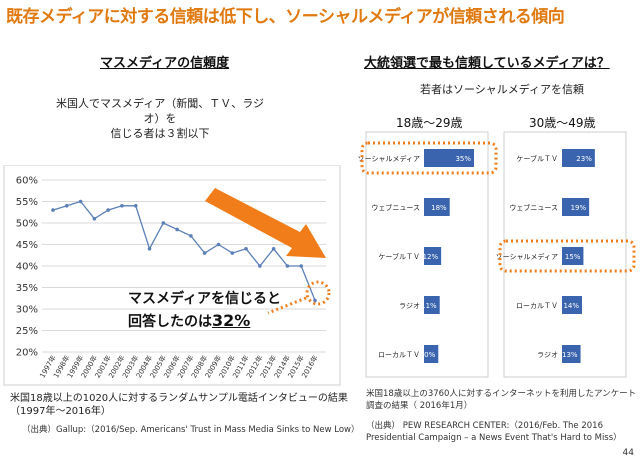 This screenshot has height=460, width=640. I want to click on highlight-young, so click(429, 158).